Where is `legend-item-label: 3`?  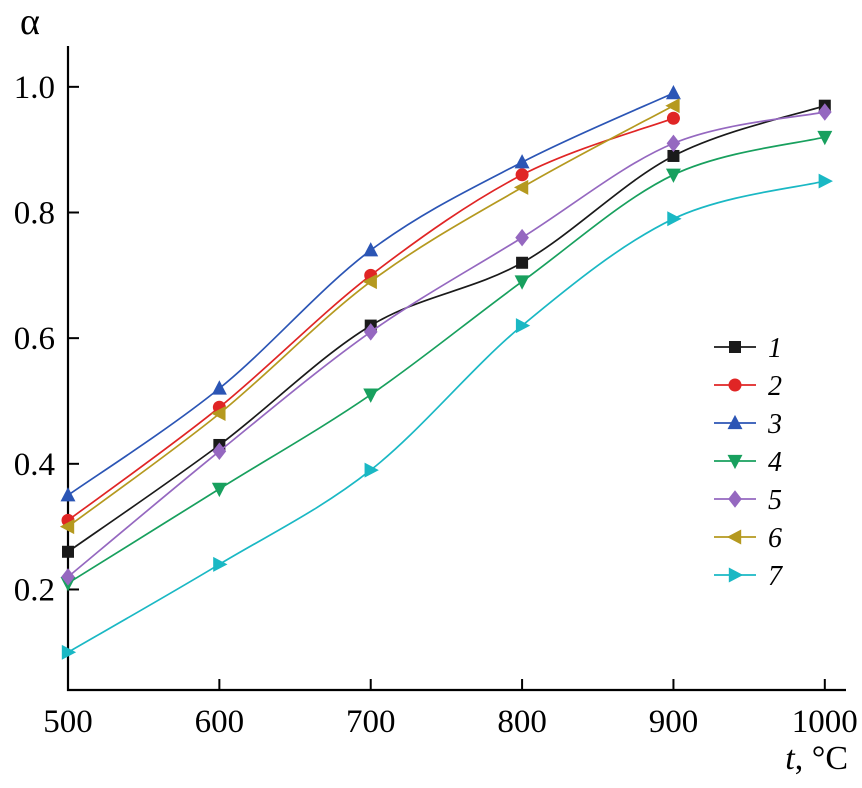
legend-item-label: 3 is located at coordinates (774, 424).